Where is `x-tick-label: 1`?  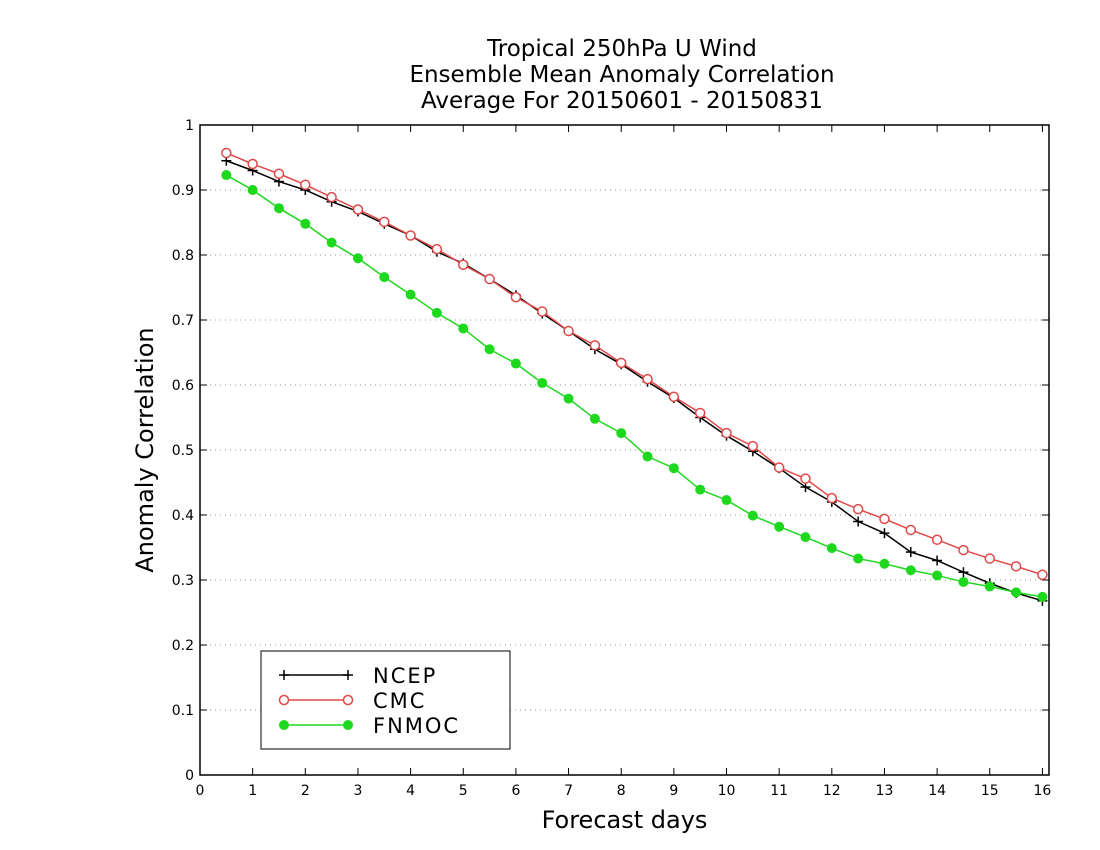
x-tick-label: 1 is located at coordinates (252, 791).